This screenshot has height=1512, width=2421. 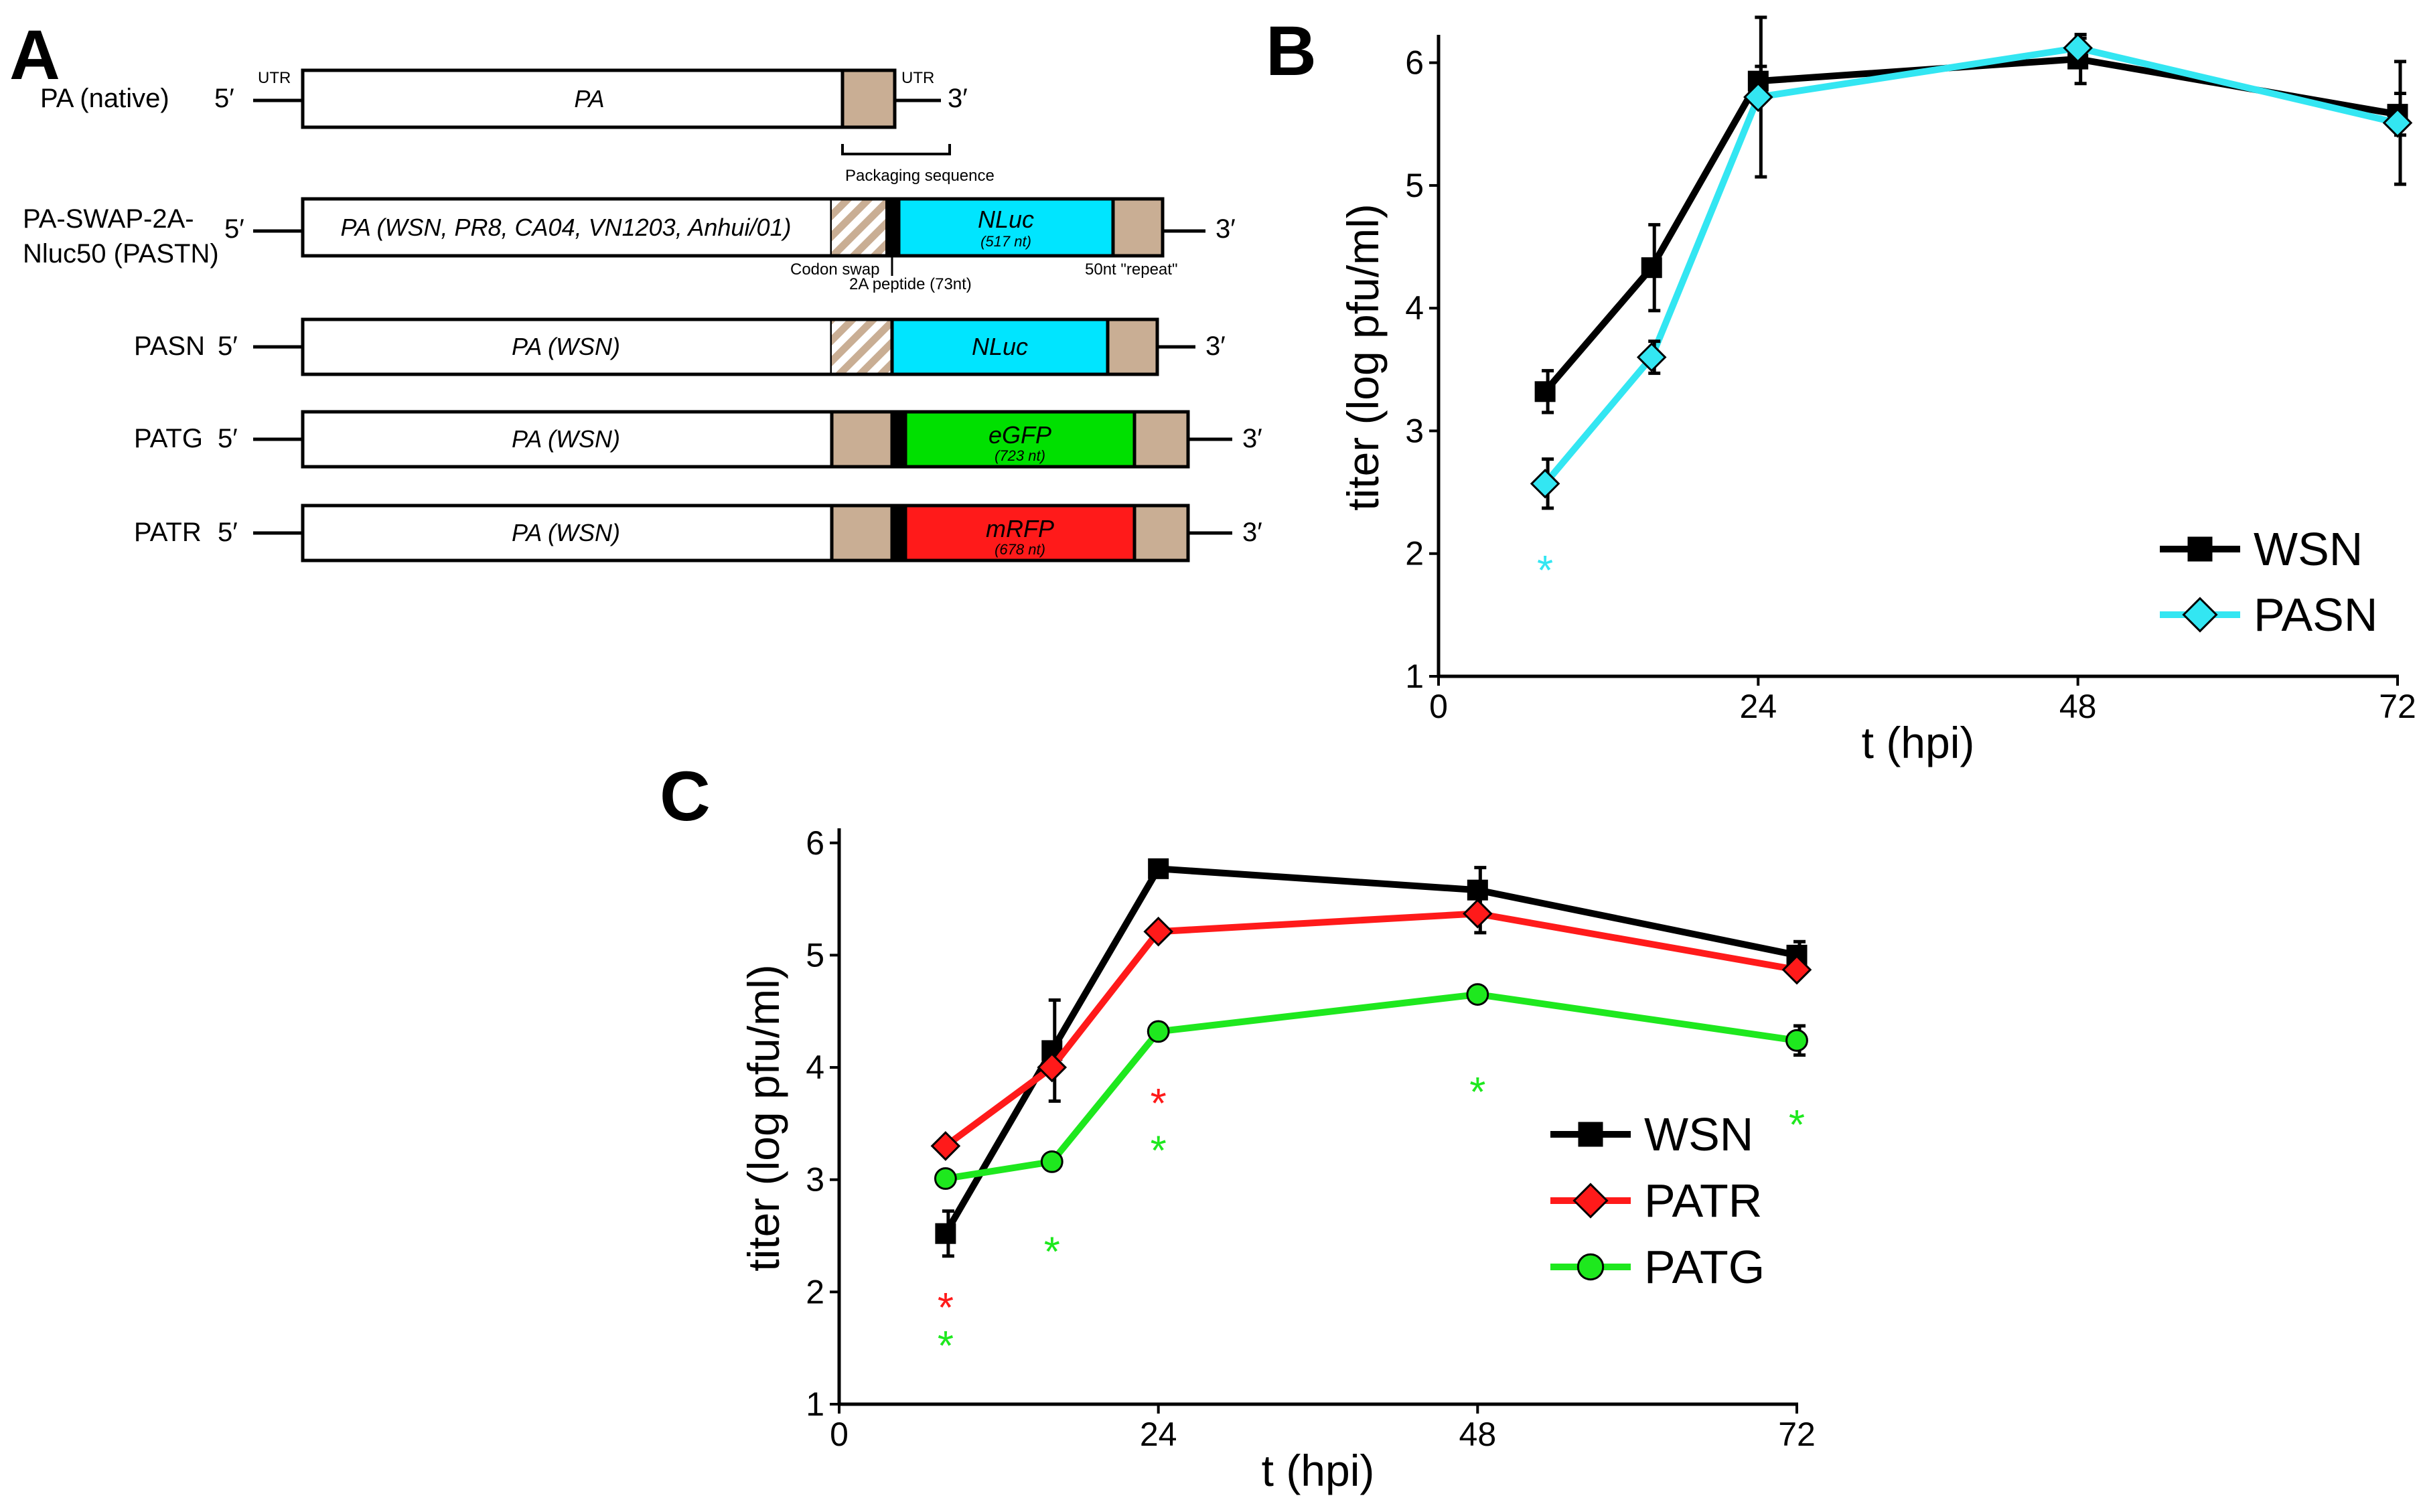 I want to click on series-patg, so click(x=1371, y=1087).